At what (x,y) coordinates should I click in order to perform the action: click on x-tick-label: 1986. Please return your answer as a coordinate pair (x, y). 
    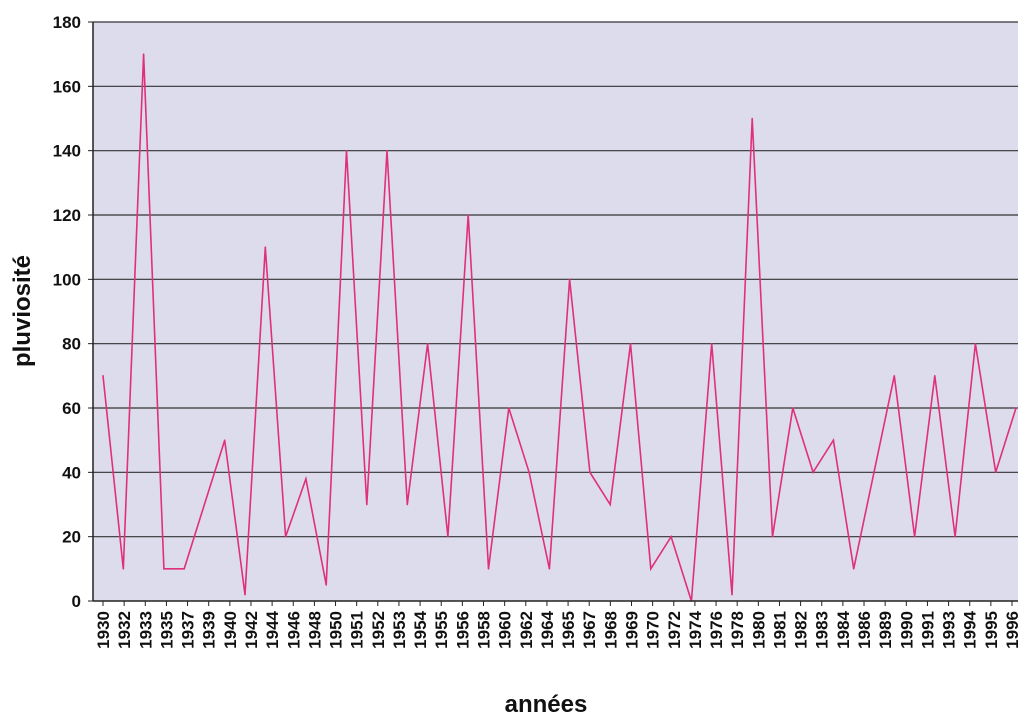
    Looking at the image, I should click on (864, 630).